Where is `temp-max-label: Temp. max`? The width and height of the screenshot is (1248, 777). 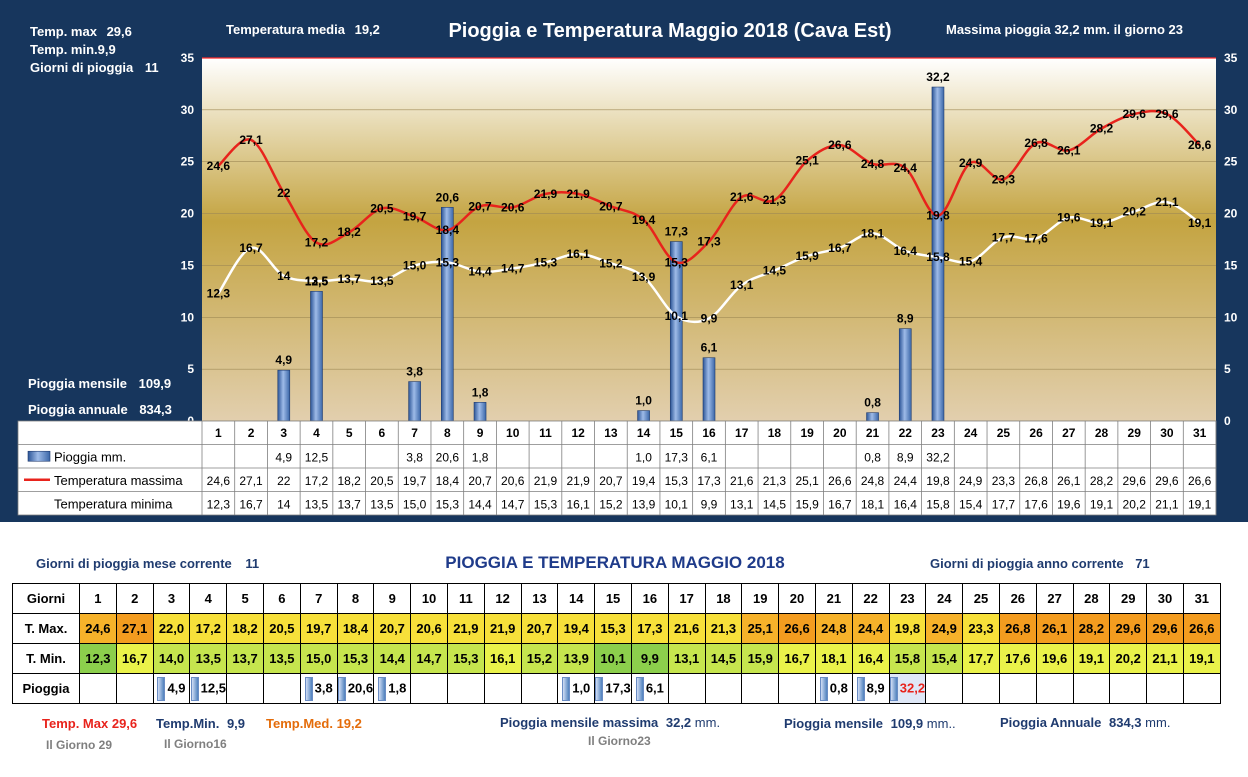 temp-max-label: Temp. max is located at coordinates (63, 31).